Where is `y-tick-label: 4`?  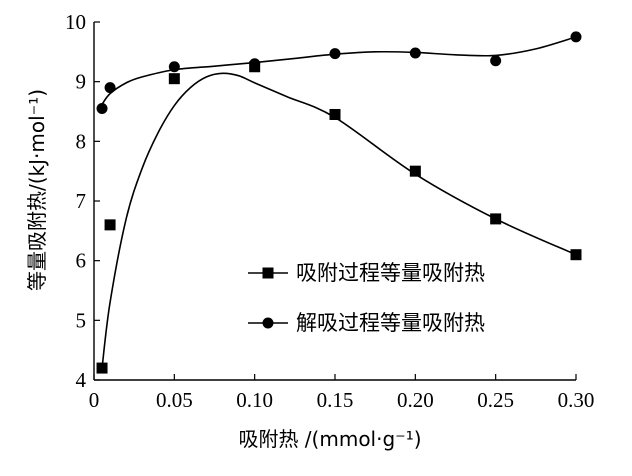 y-tick-label: 4 is located at coordinates (81, 380).